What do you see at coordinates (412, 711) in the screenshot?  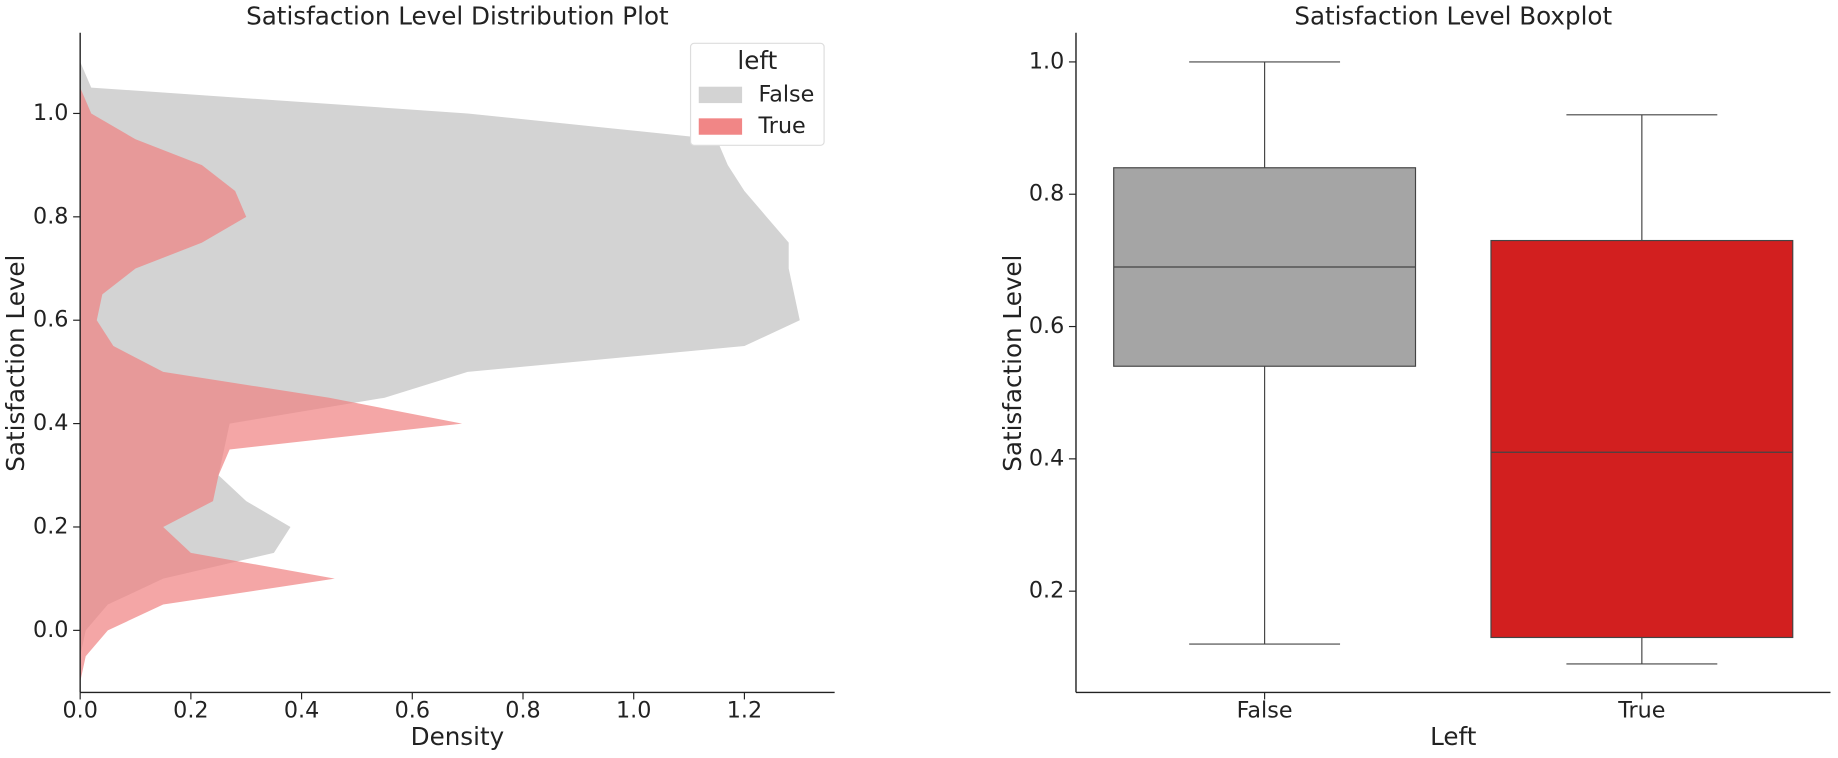 I see `x-tick-label: 0.6` at bounding box center [412, 711].